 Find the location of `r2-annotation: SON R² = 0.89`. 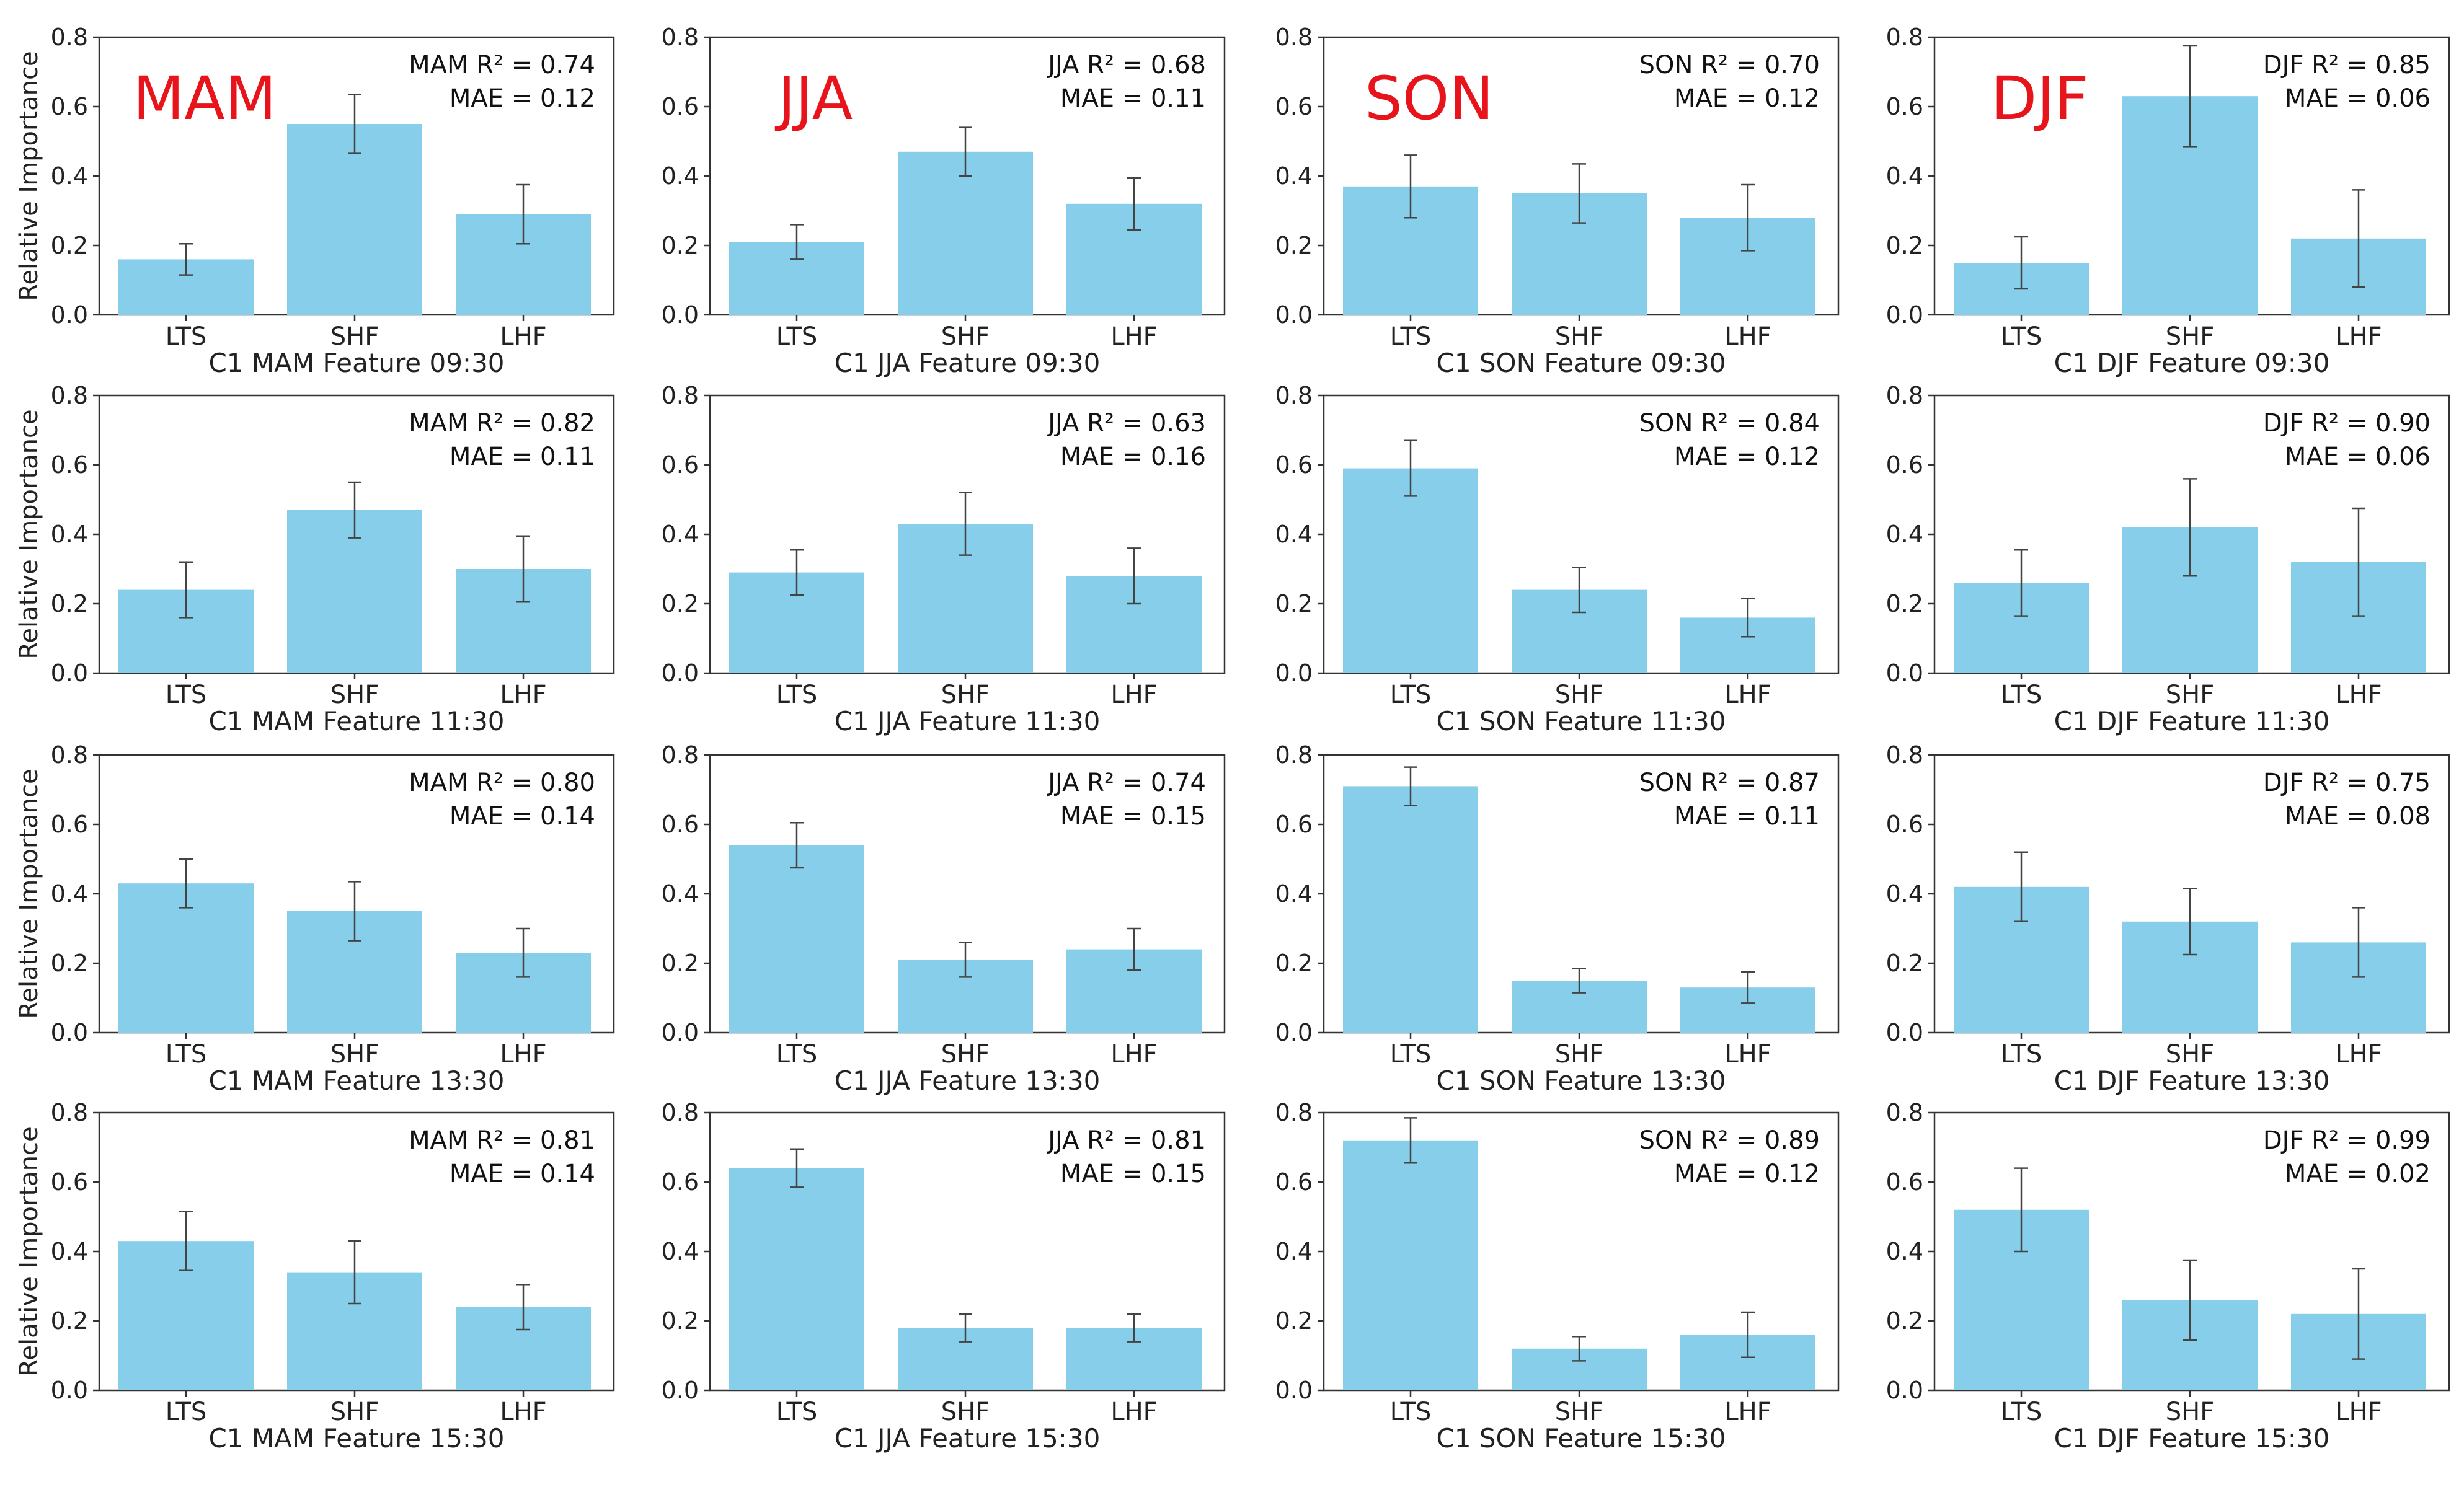

r2-annotation: SON R² = 0.89 is located at coordinates (1730, 1140).